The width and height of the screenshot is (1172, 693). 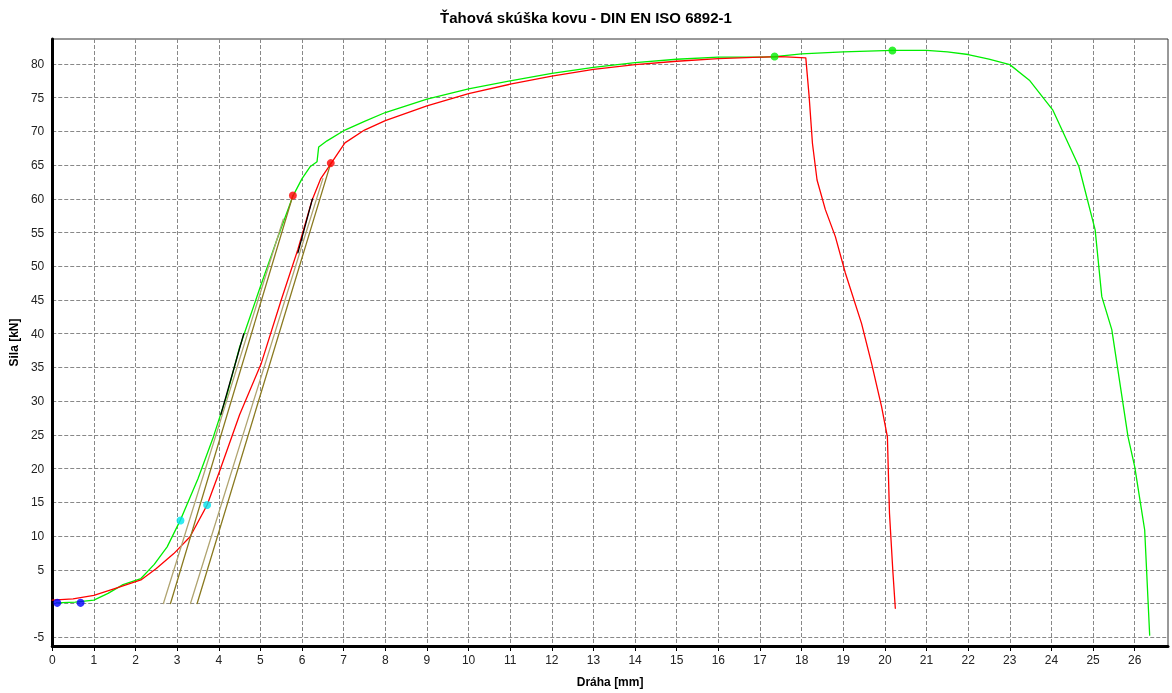 I want to click on y-tick-label: 45, so click(x=37, y=300).